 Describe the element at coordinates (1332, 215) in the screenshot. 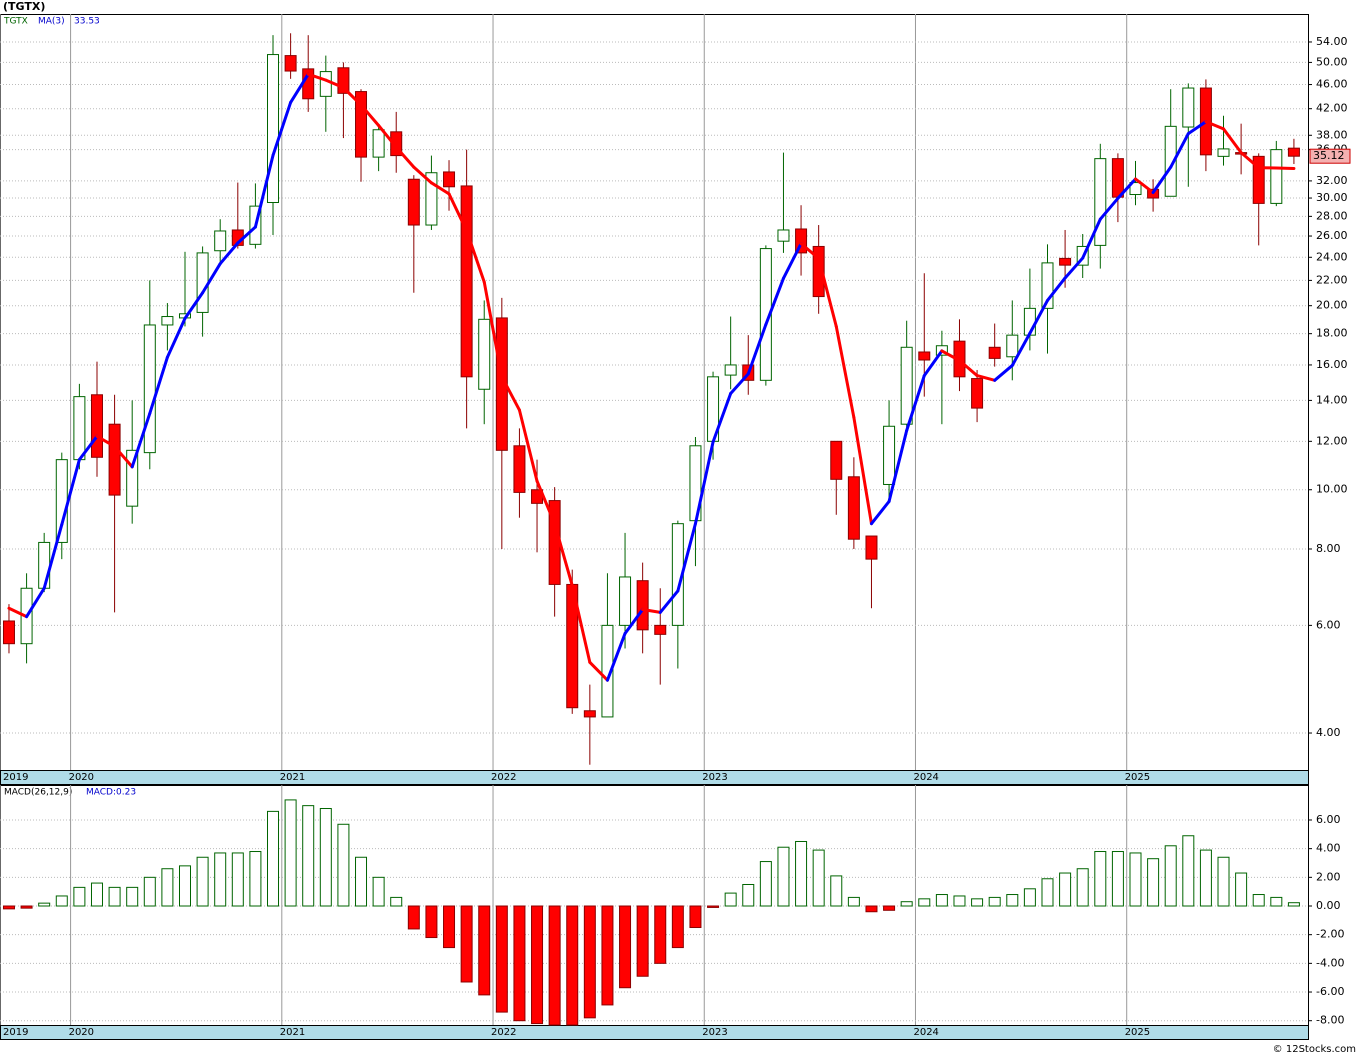

I see `y-tick-label: 28.00` at that location.